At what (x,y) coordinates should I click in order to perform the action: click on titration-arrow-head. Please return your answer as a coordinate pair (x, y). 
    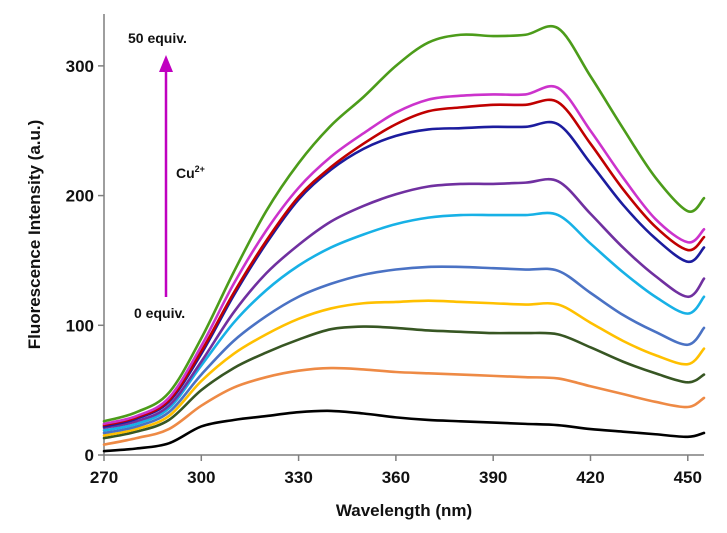
    Looking at the image, I should click on (166, 63).